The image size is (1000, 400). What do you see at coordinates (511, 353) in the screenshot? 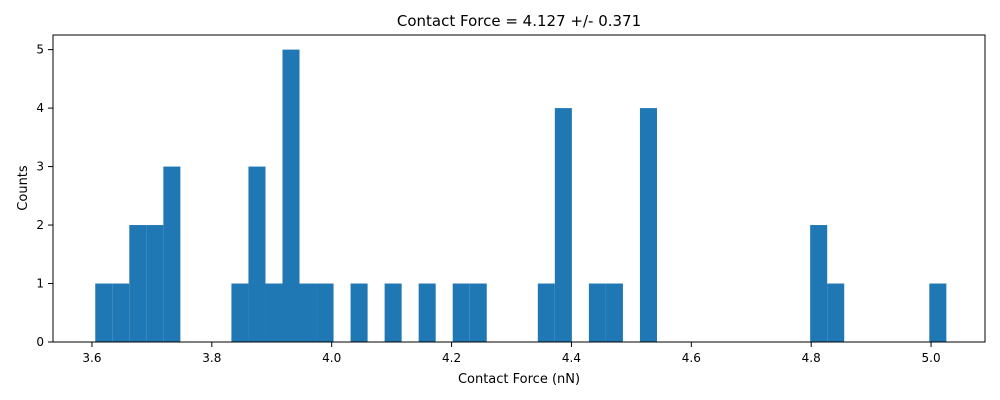
I see `x-ticks: 3.6 3.8 4.0 4.2 4.4 4.6 4.8 5.0` at bounding box center [511, 353].